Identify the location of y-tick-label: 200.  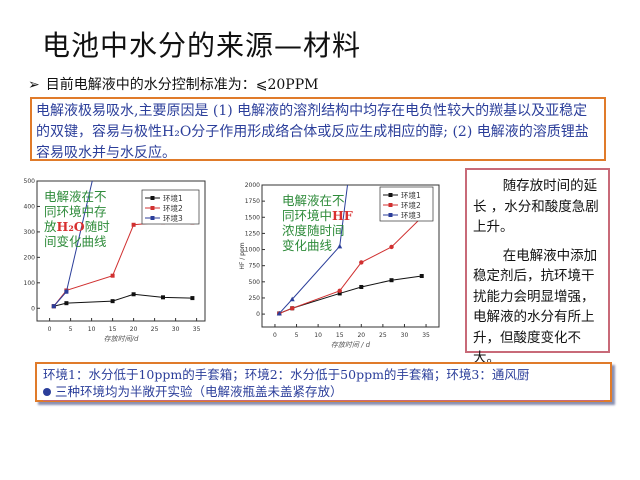
(30, 257).